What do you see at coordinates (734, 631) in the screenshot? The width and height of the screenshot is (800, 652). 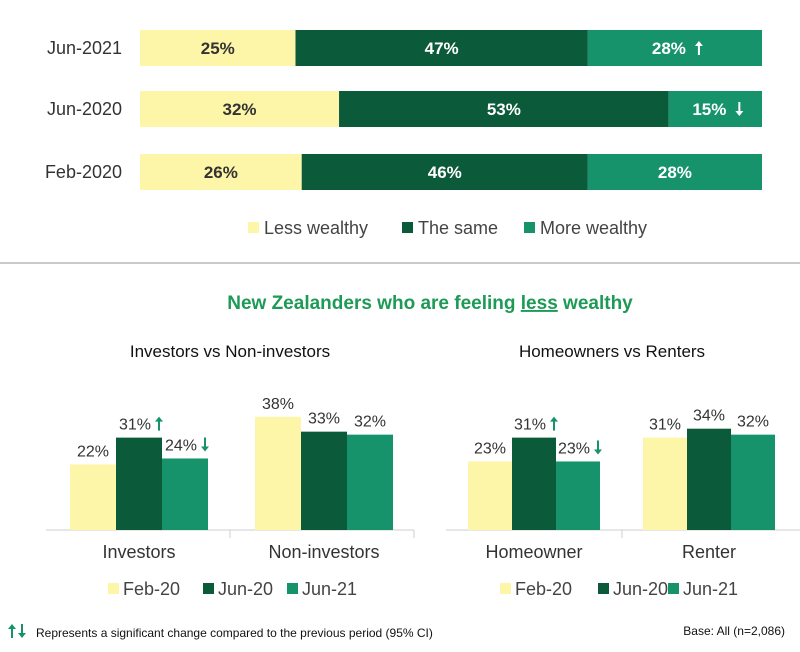 I see `base-note: Base: All (n=2,086)` at bounding box center [734, 631].